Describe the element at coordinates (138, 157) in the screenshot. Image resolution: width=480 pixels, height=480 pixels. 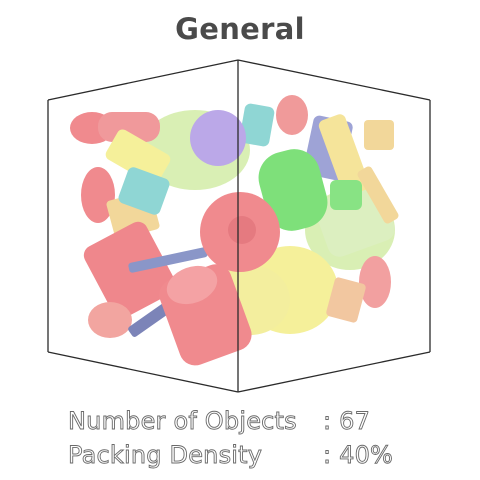
I see `object-yellow-bar-left` at that location.